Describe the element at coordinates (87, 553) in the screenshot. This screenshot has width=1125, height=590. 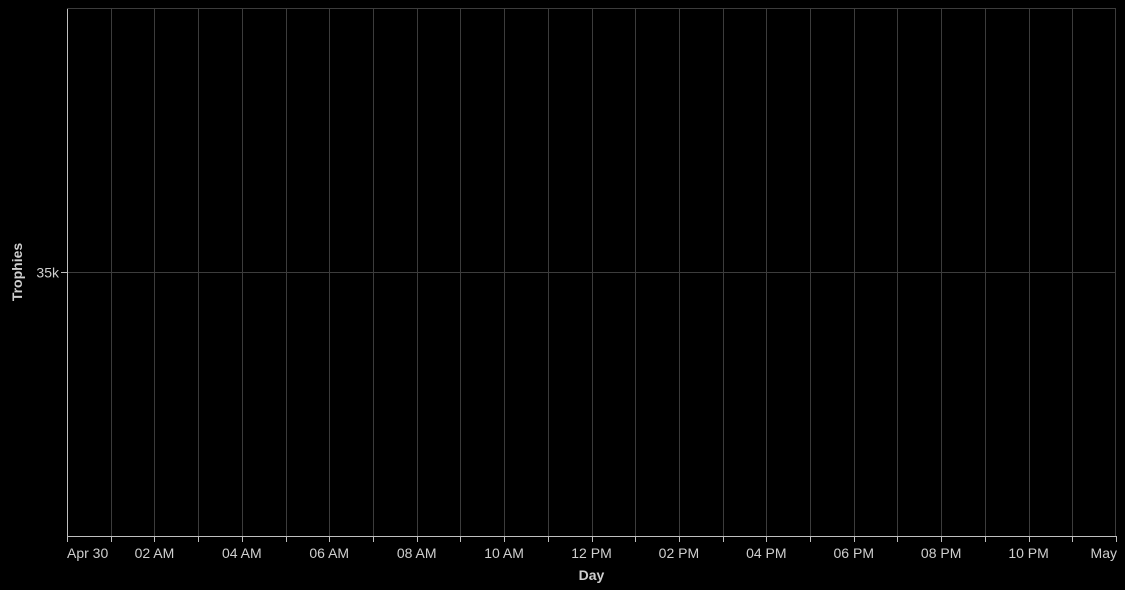
I see `x-tick-label: Apr 30` at that location.